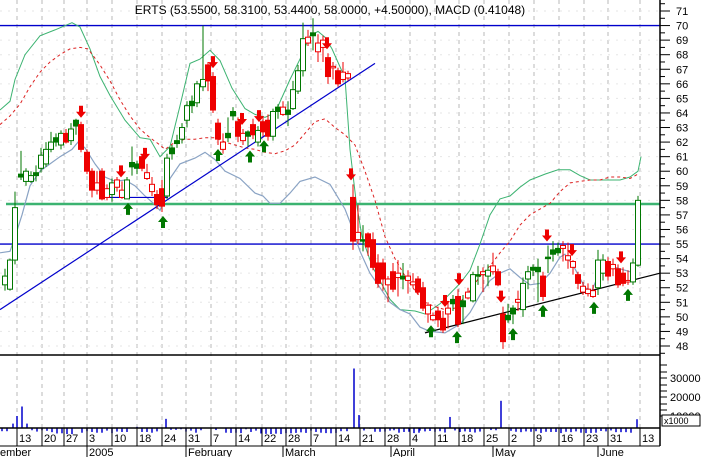 This screenshot has height=457, width=709. What do you see at coordinates (682, 143) in the screenshot?
I see `price-tick-label: 62` at bounding box center [682, 143].